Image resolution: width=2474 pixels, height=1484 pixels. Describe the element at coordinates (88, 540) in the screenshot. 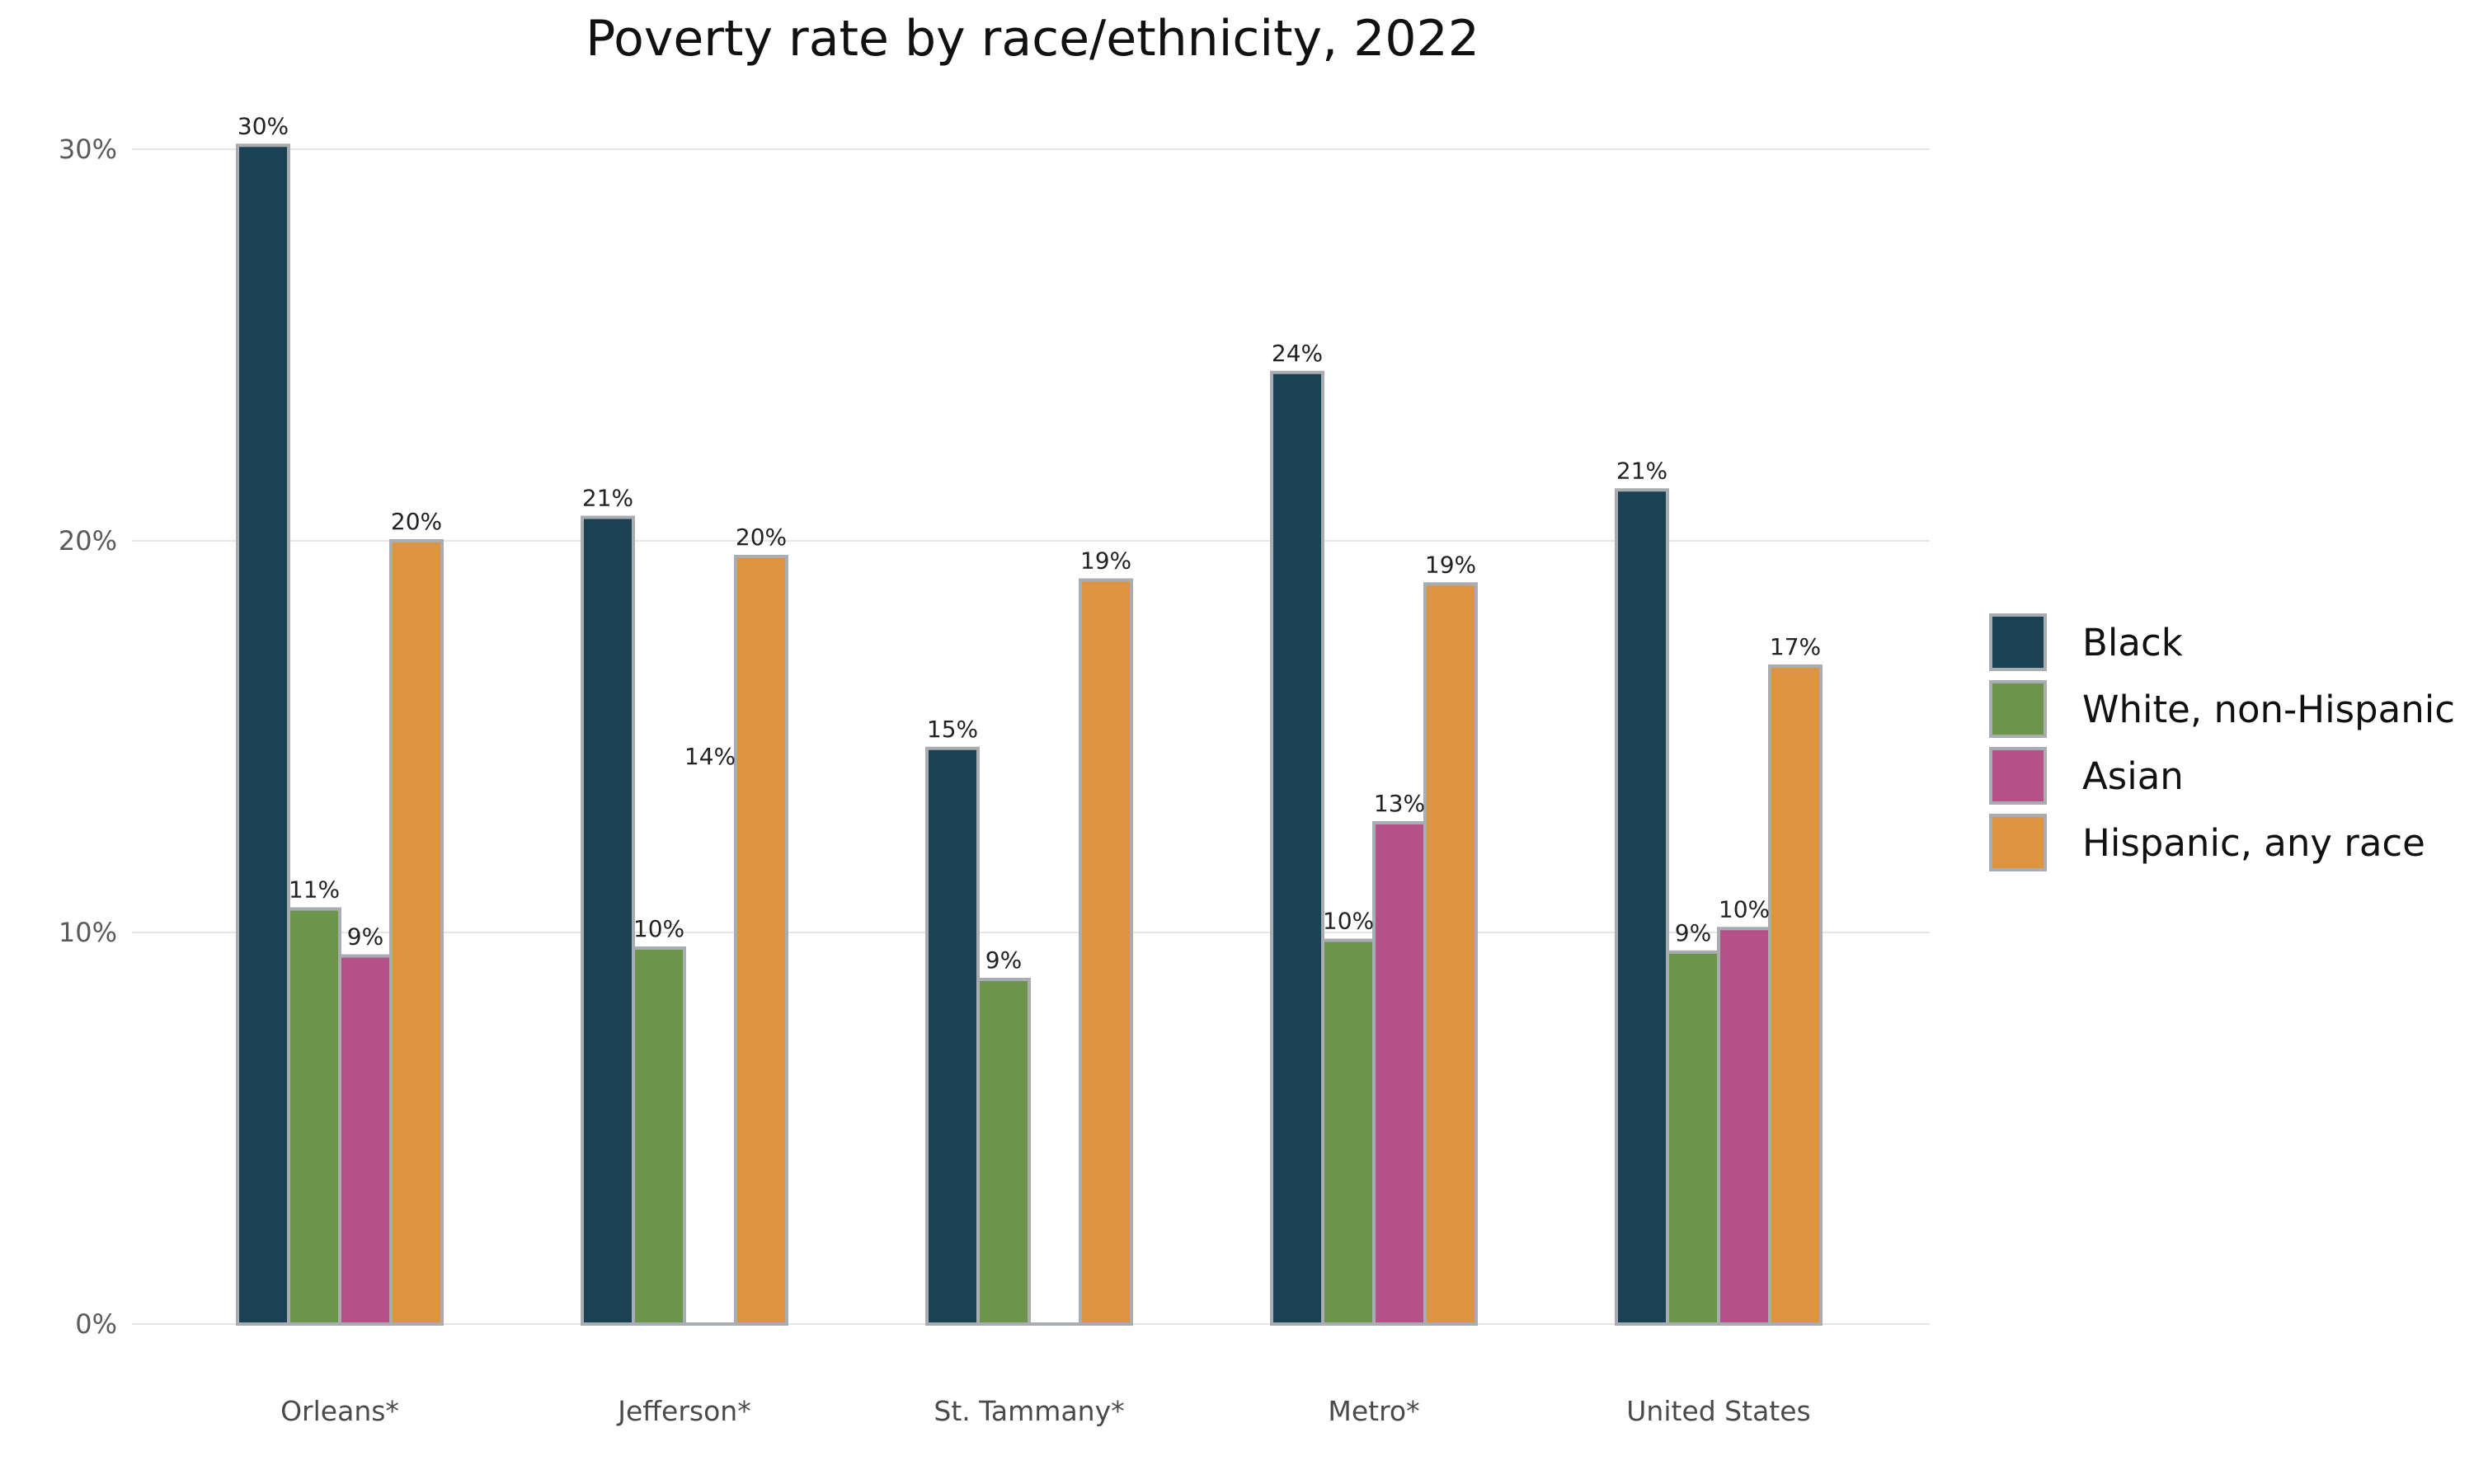

I see `y-tick-label: 20%` at that location.